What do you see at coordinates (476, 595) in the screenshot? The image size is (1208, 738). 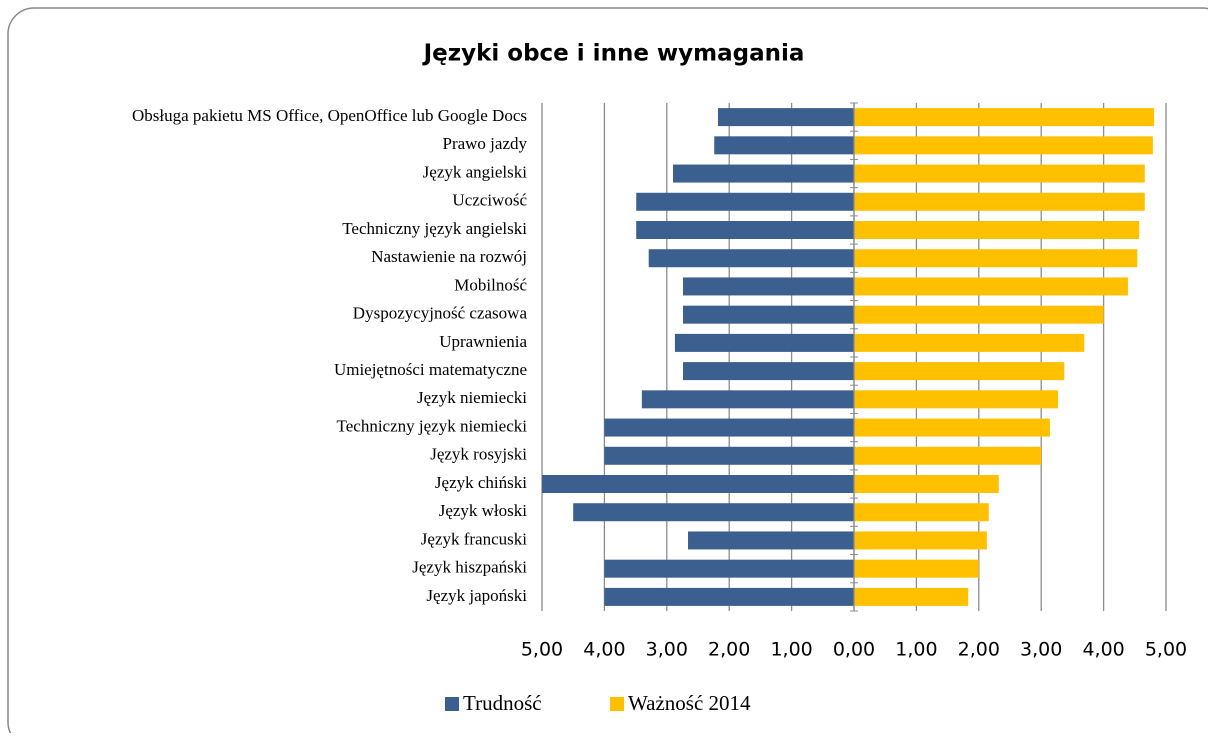 I see `y-tick-label: Język japoński` at bounding box center [476, 595].